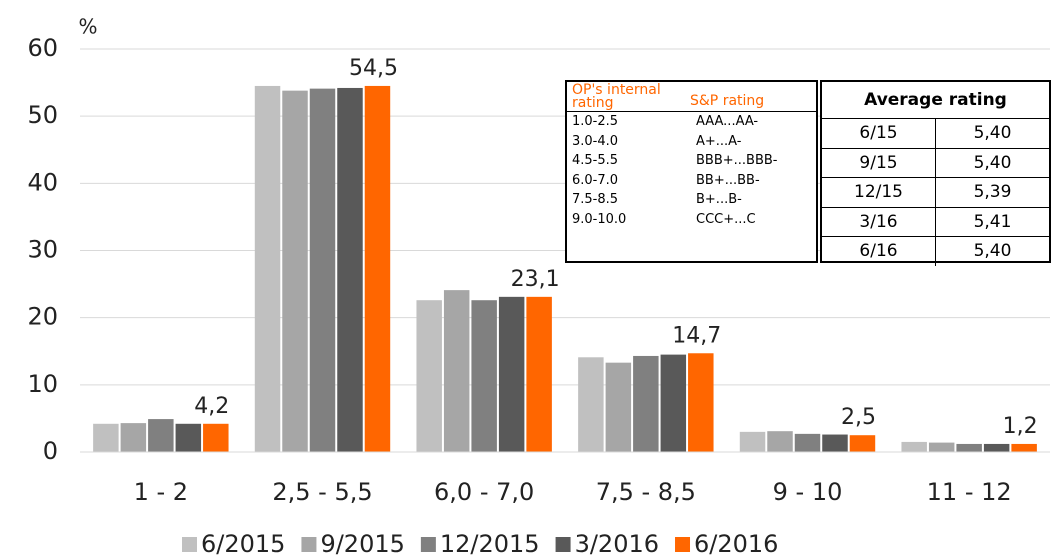 This screenshot has width=1051, height=557. What do you see at coordinates (50, 451) in the screenshot?
I see `y-tick-label: 0` at bounding box center [50, 451].